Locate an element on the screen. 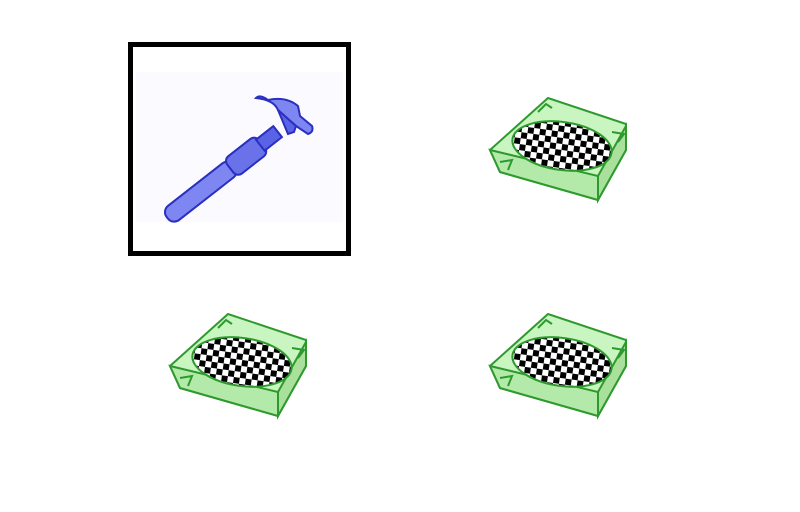 The height and width of the screenshot is (512, 800). grid-cell-bottom-left is located at coordinates (239, 365).